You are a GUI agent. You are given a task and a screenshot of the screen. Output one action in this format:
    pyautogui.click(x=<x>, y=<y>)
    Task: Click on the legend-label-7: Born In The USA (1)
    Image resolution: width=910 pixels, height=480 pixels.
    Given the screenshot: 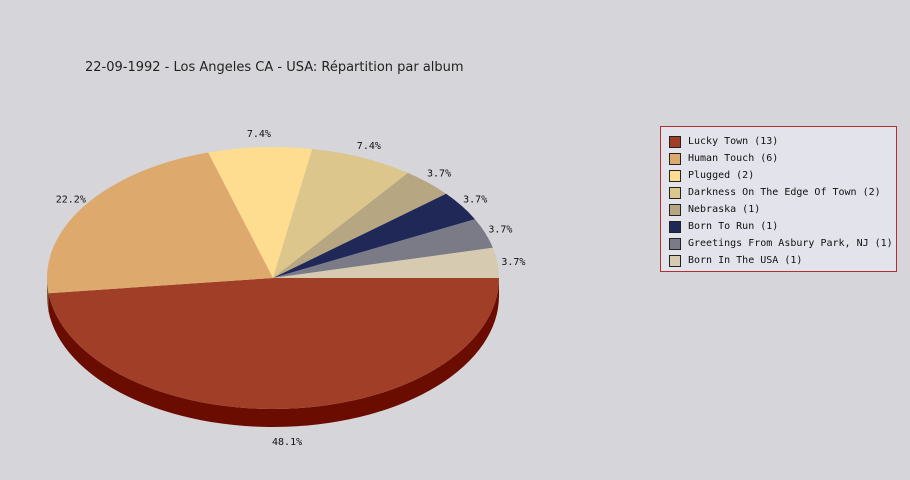 What is the action you would take?
    pyautogui.click(x=745, y=260)
    